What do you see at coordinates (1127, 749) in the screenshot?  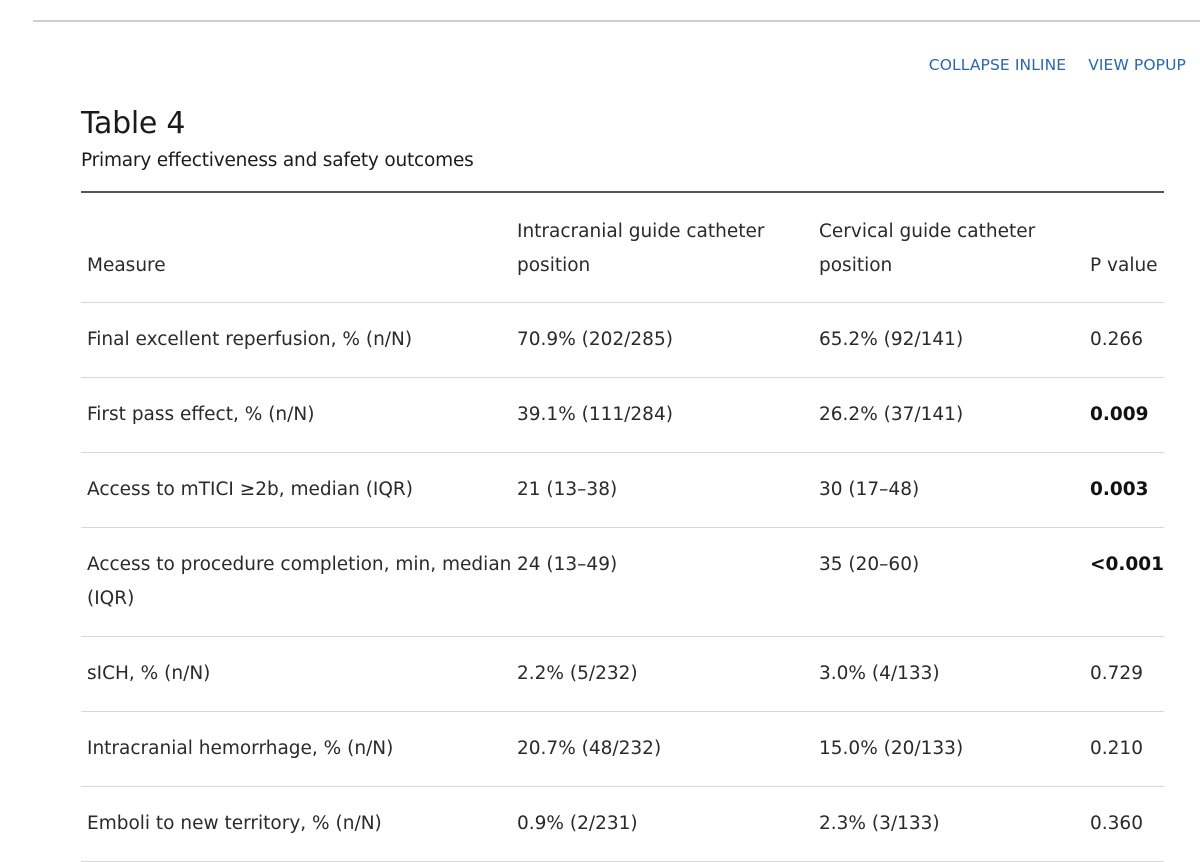 I see `p-value-cell: 0.210` at bounding box center [1127, 749].